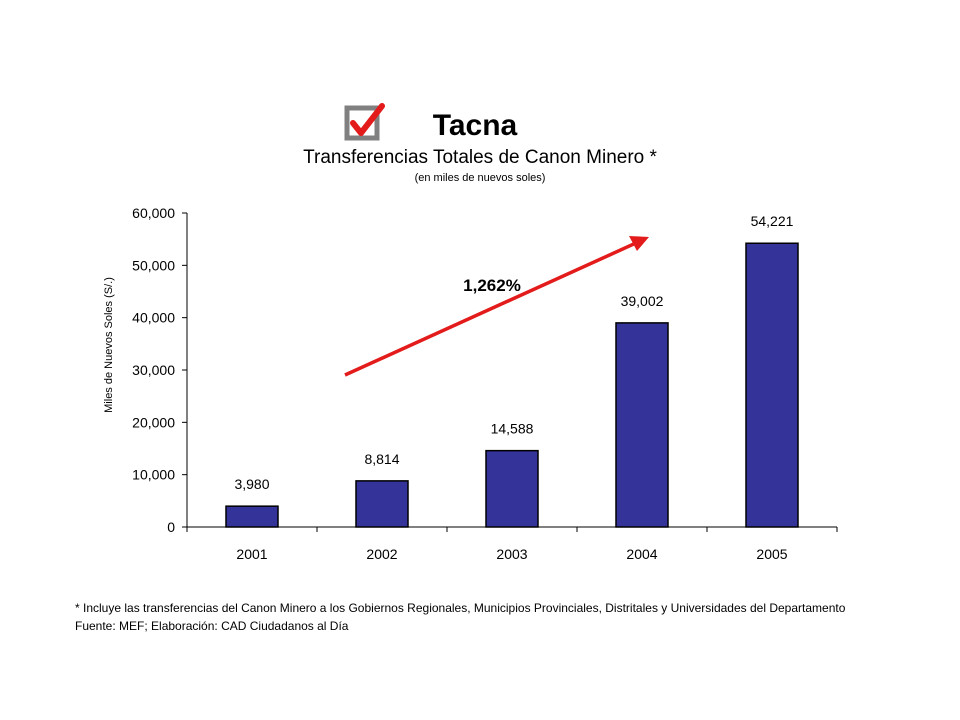 This screenshot has height=720, width=960. I want to click on data-label: 39,002, so click(642, 301).